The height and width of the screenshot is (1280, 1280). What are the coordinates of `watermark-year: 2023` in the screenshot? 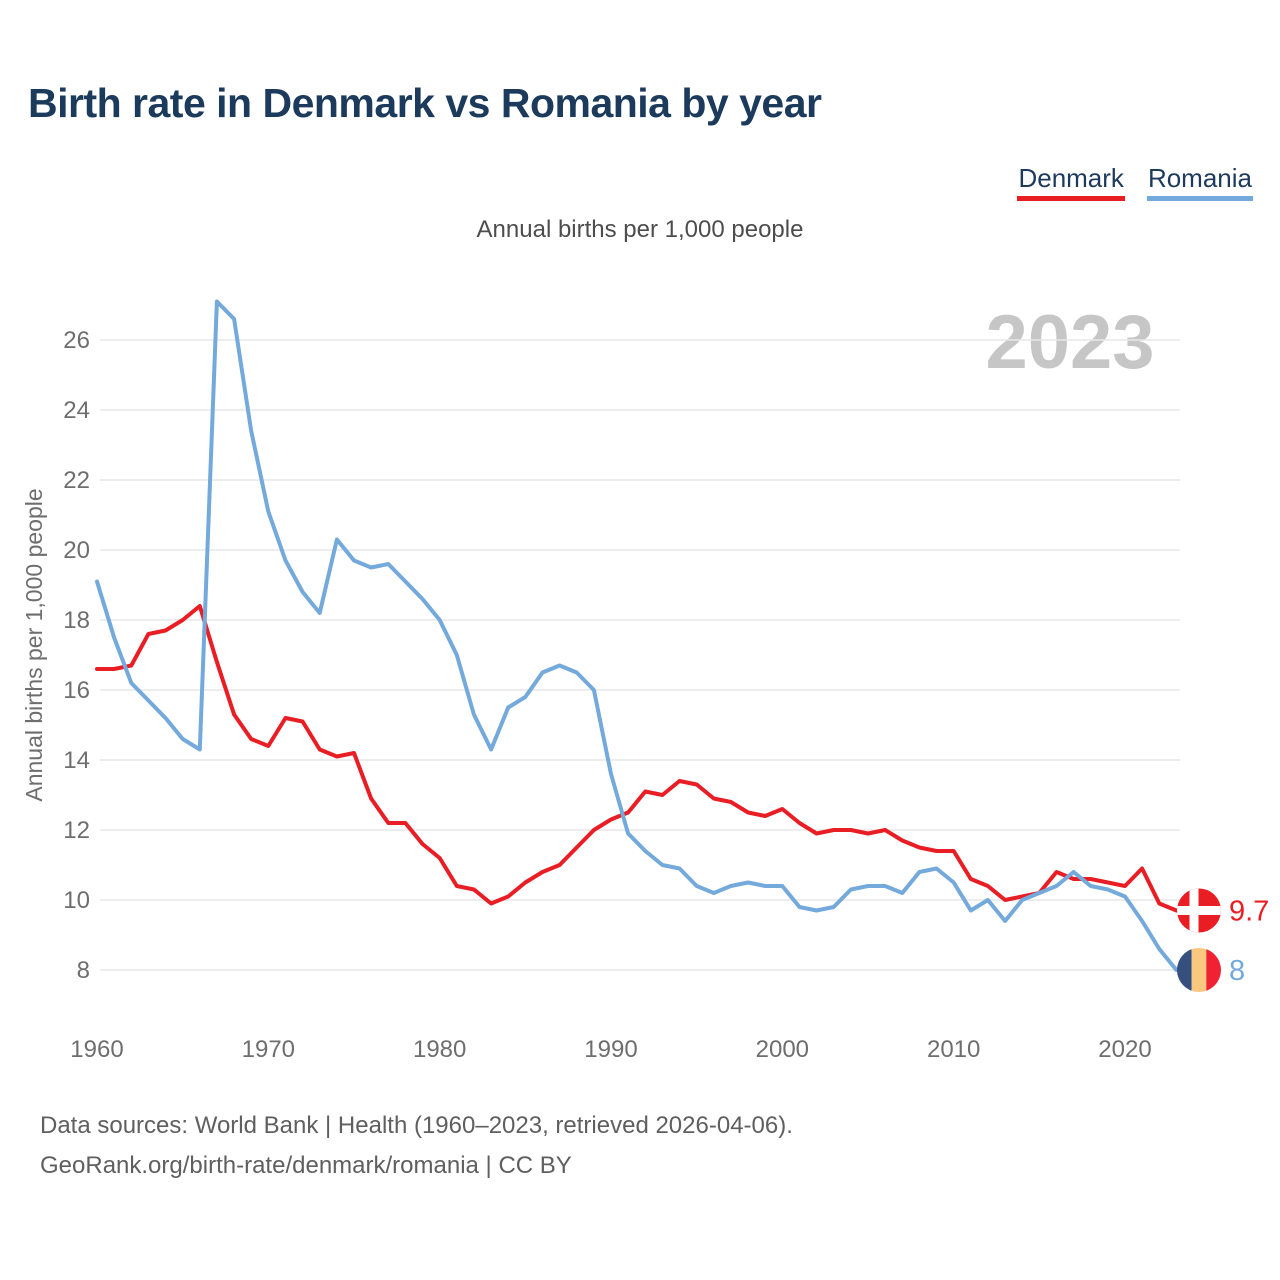 It's located at (1069, 342).